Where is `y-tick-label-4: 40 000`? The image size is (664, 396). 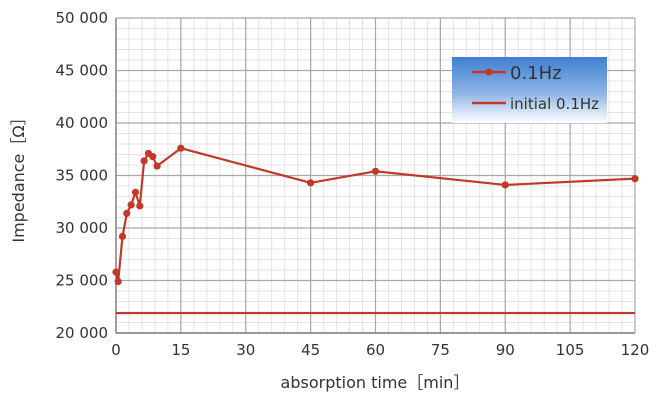 y-tick-label-4: 40 000 is located at coordinates (82, 123).